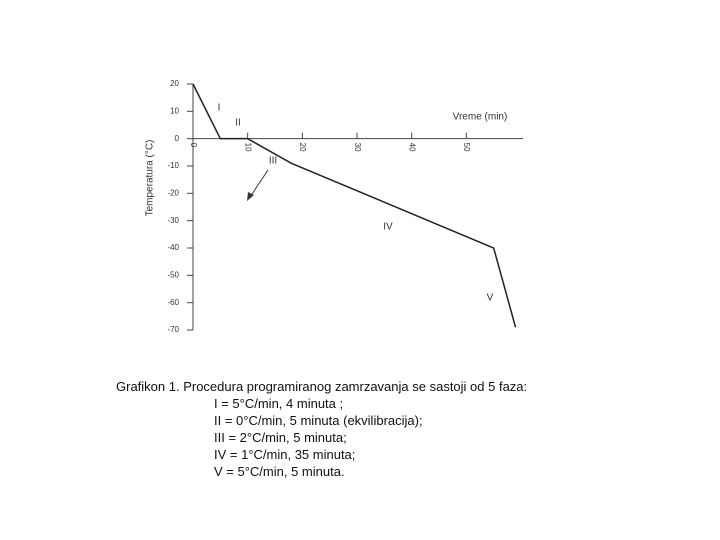 The image size is (720, 540). What do you see at coordinates (280, 437) in the screenshot?
I see `caption-line: III = 2°C/min, 5 minuta;` at bounding box center [280, 437].